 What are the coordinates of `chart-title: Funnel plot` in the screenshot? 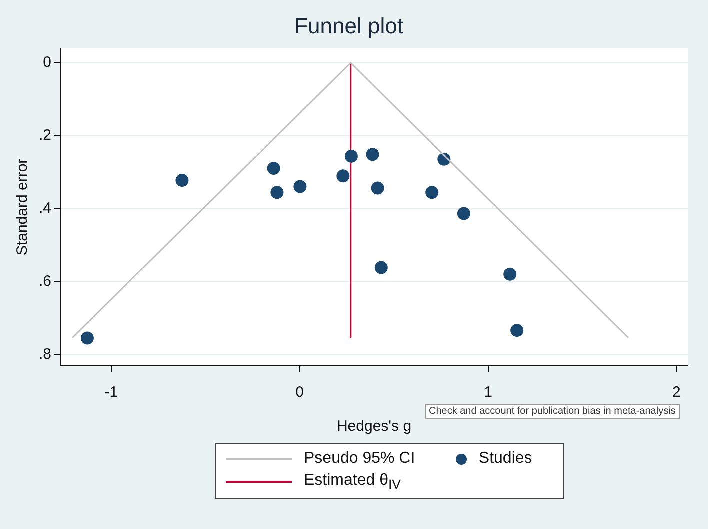 It's located at (349, 25).